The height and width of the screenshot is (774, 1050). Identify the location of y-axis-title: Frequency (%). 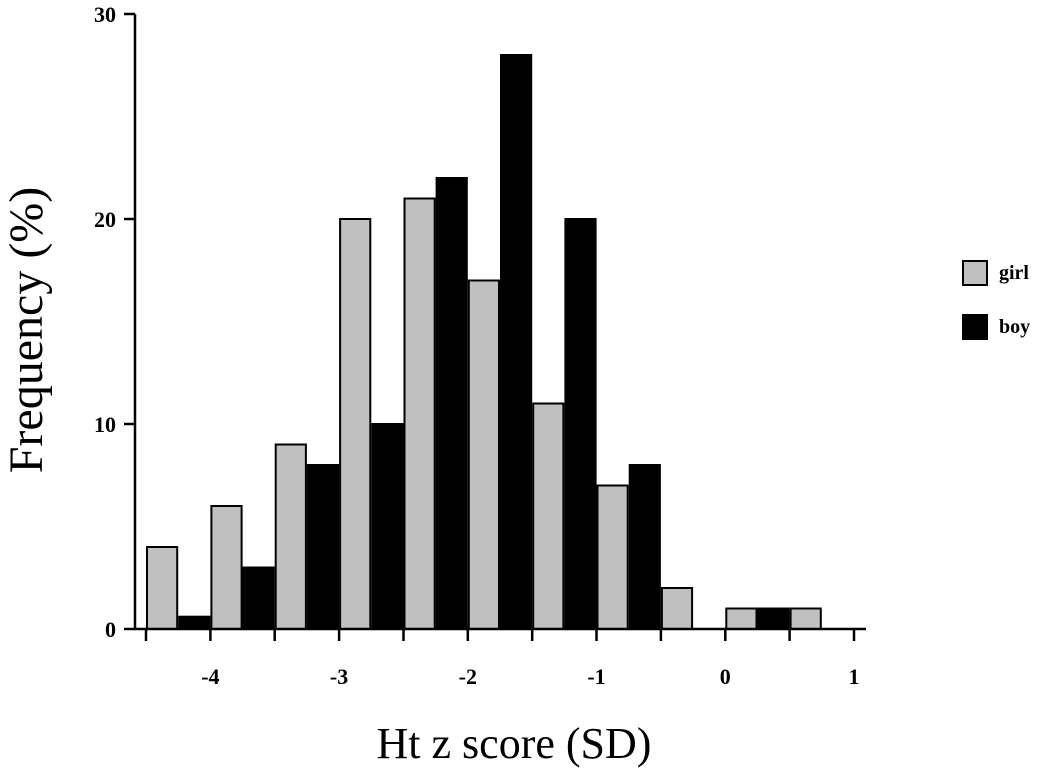
(26, 330).